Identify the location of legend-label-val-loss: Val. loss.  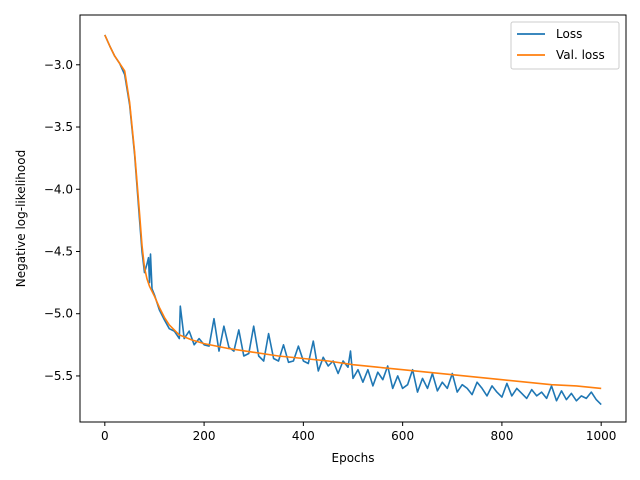
(580, 55).